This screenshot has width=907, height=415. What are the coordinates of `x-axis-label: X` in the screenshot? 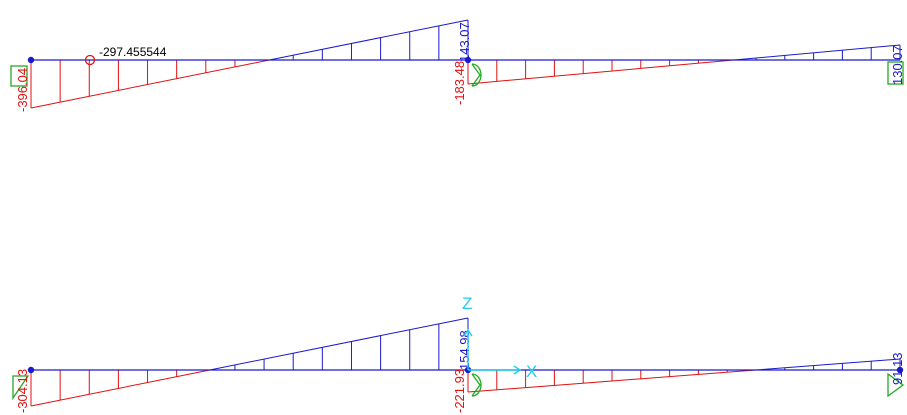 It's located at (531, 371).